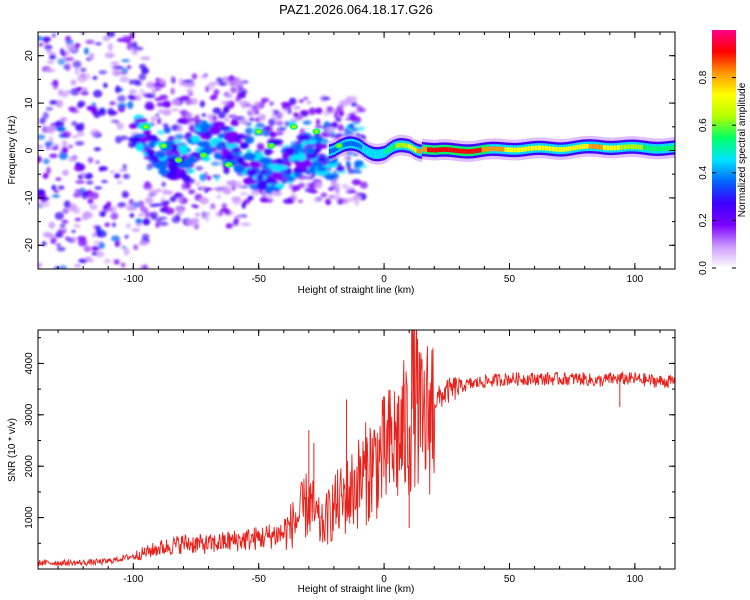 The image size is (750, 600). I want to click on spectrogram-ytick-label: 10, so click(29, 103).